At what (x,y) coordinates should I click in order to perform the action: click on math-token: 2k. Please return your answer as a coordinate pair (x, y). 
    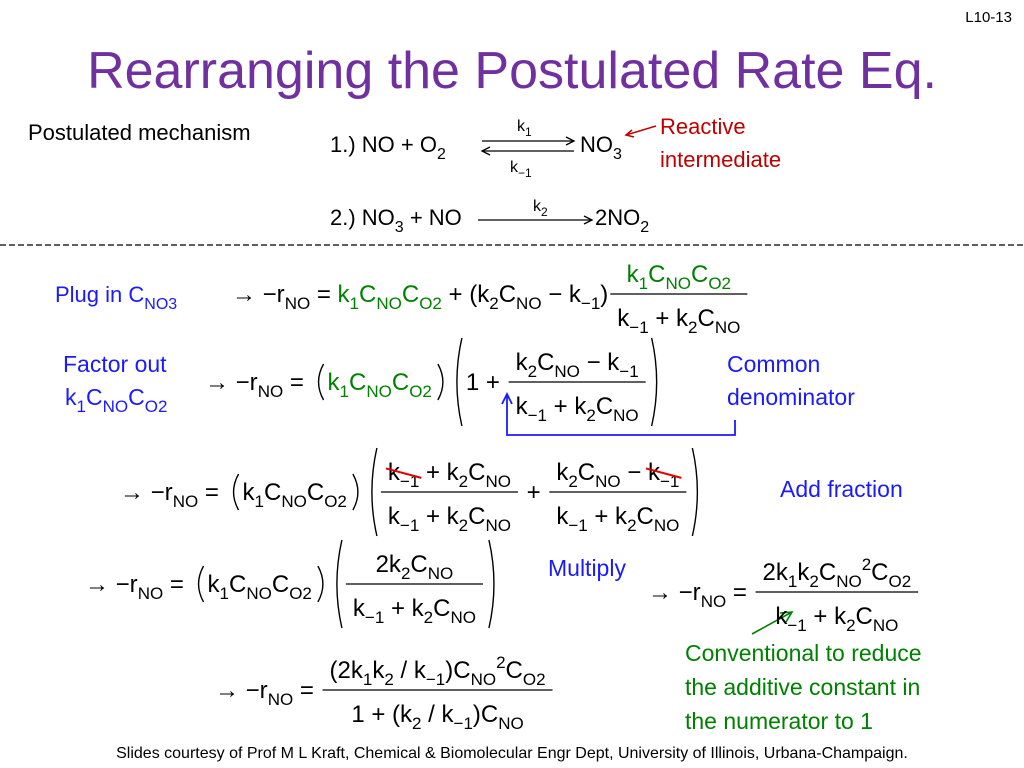
    Looking at the image, I should click on (389, 564).